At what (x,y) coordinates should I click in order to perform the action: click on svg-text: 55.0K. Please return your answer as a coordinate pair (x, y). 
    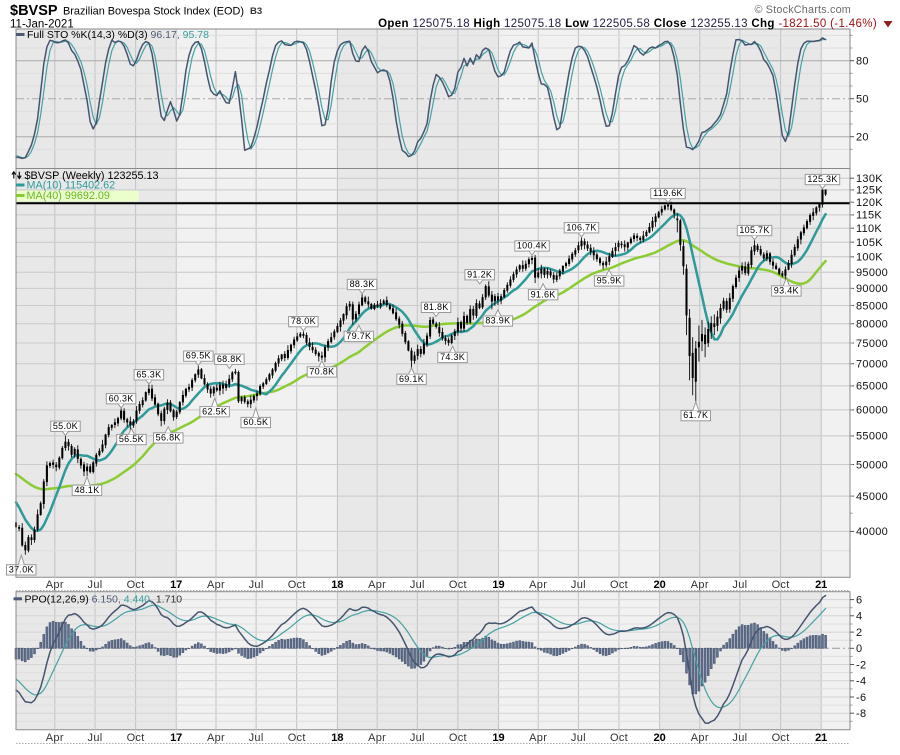
    Looking at the image, I should click on (65, 426).